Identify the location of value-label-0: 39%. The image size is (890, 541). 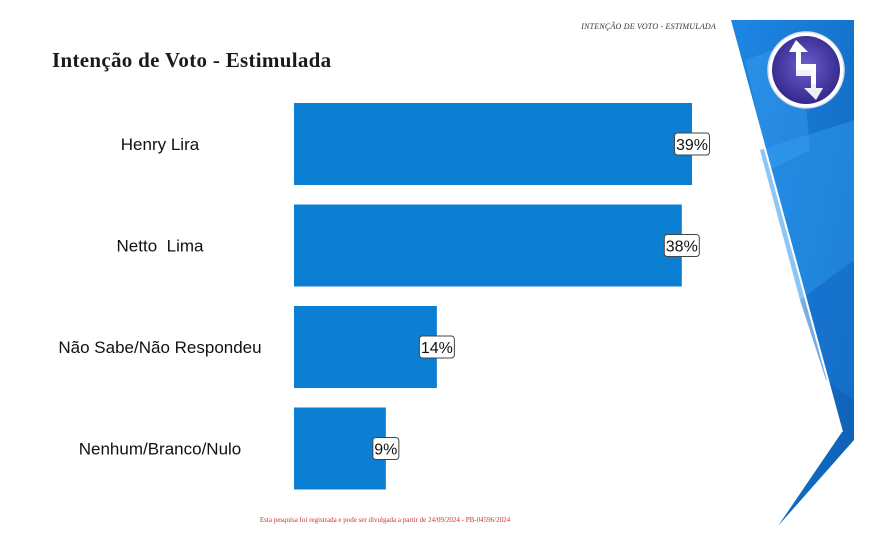
(692, 145).